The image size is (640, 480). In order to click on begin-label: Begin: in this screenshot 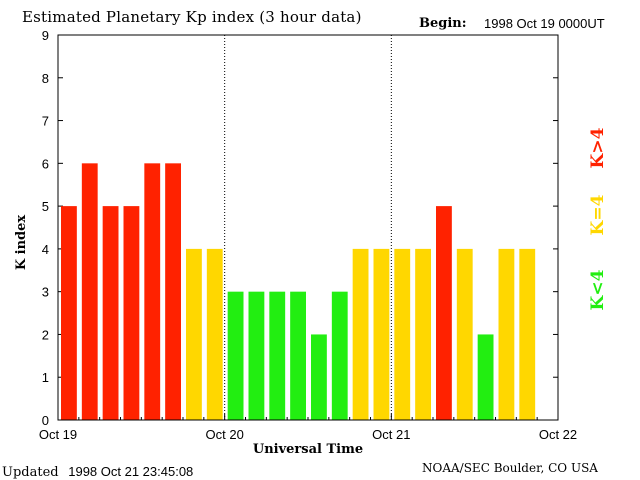, I will do `click(443, 23)`.